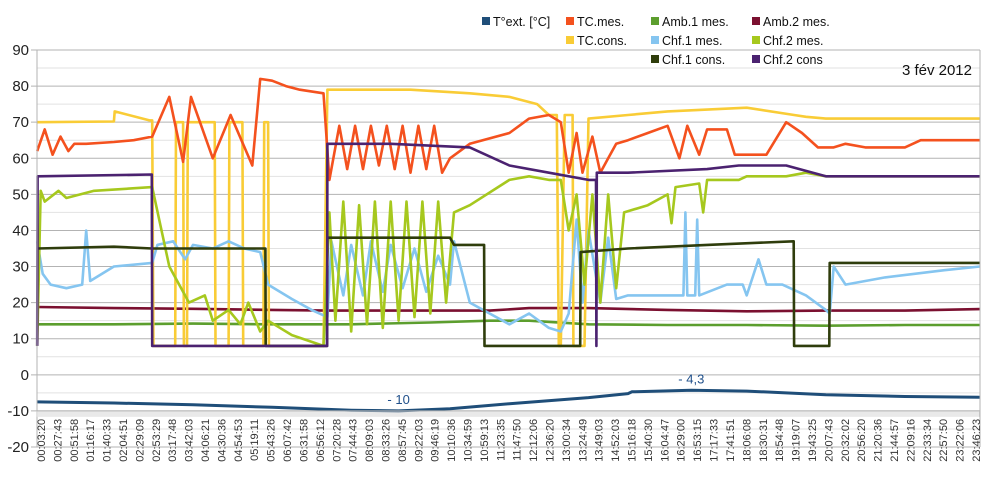 The height and width of the screenshot is (500, 1000). I want to click on x-tick-label: 01:16:17, so click(91, 440).